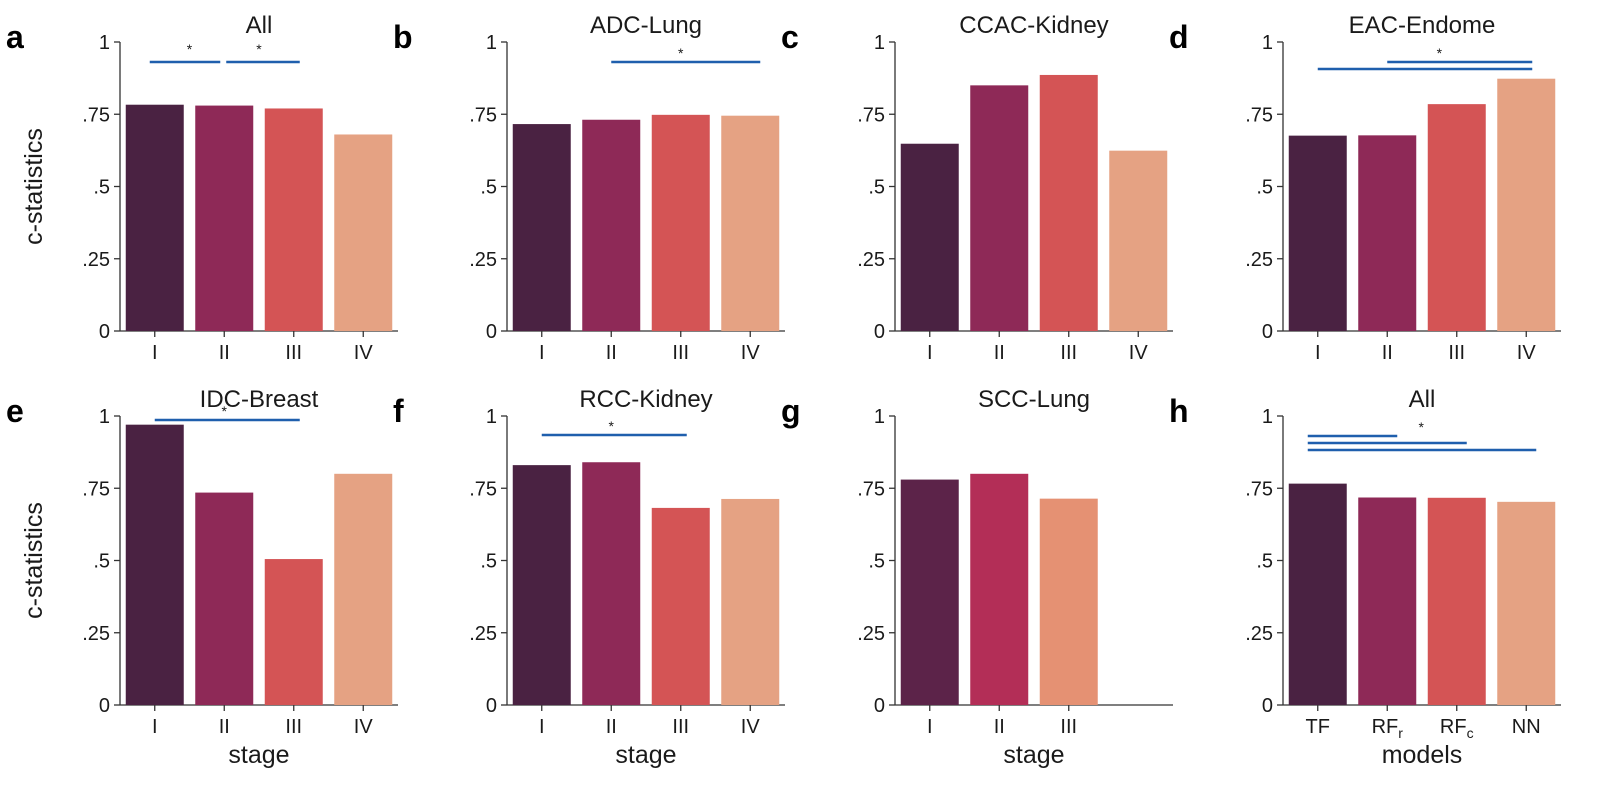  I want to click on x-tick-label: NN, so click(1526, 727).